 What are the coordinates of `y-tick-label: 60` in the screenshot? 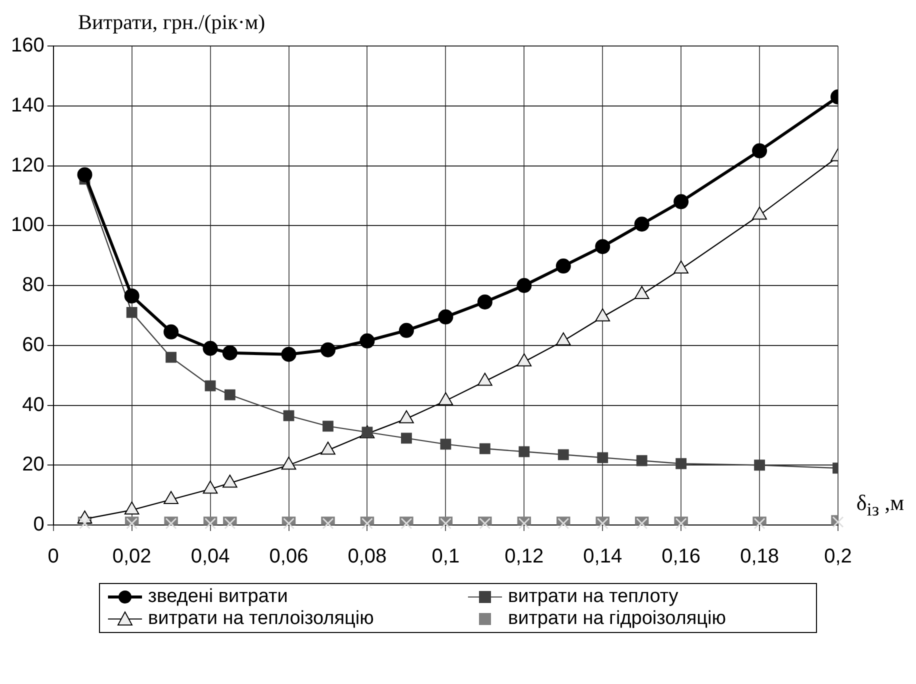 It's located at (33, 345).